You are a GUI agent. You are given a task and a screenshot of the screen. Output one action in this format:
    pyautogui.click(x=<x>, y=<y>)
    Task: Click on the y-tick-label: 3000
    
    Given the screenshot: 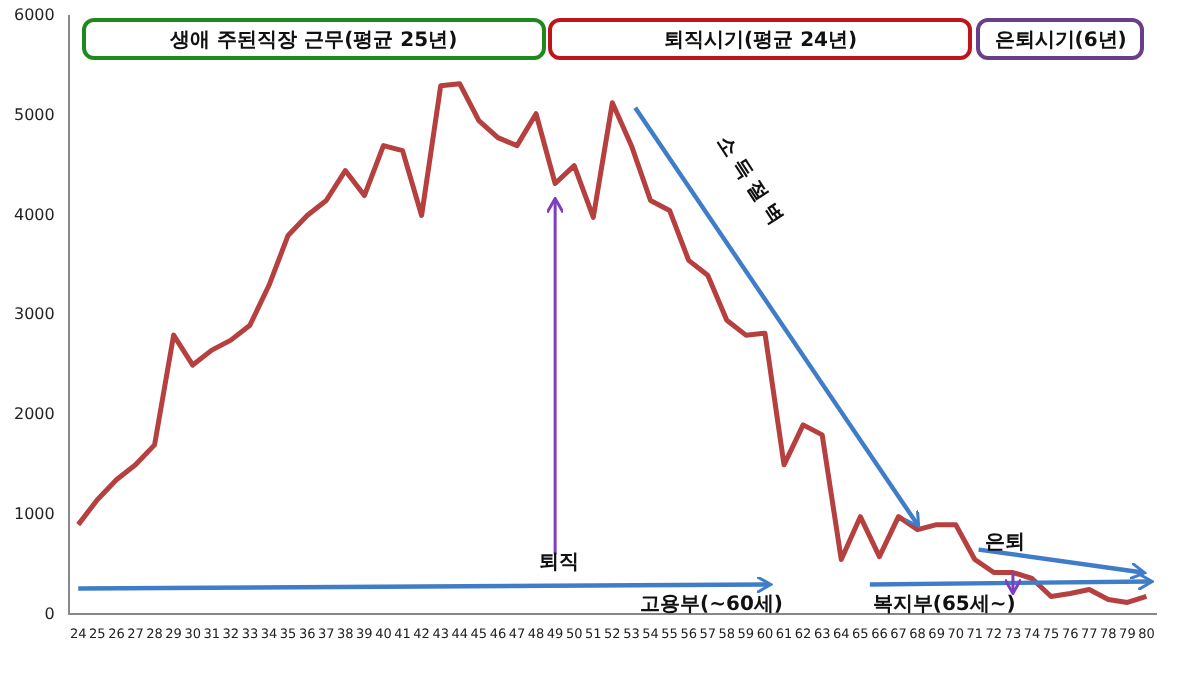 What is the action you would take?
    pyautogui.click(x=34, y=314)
    